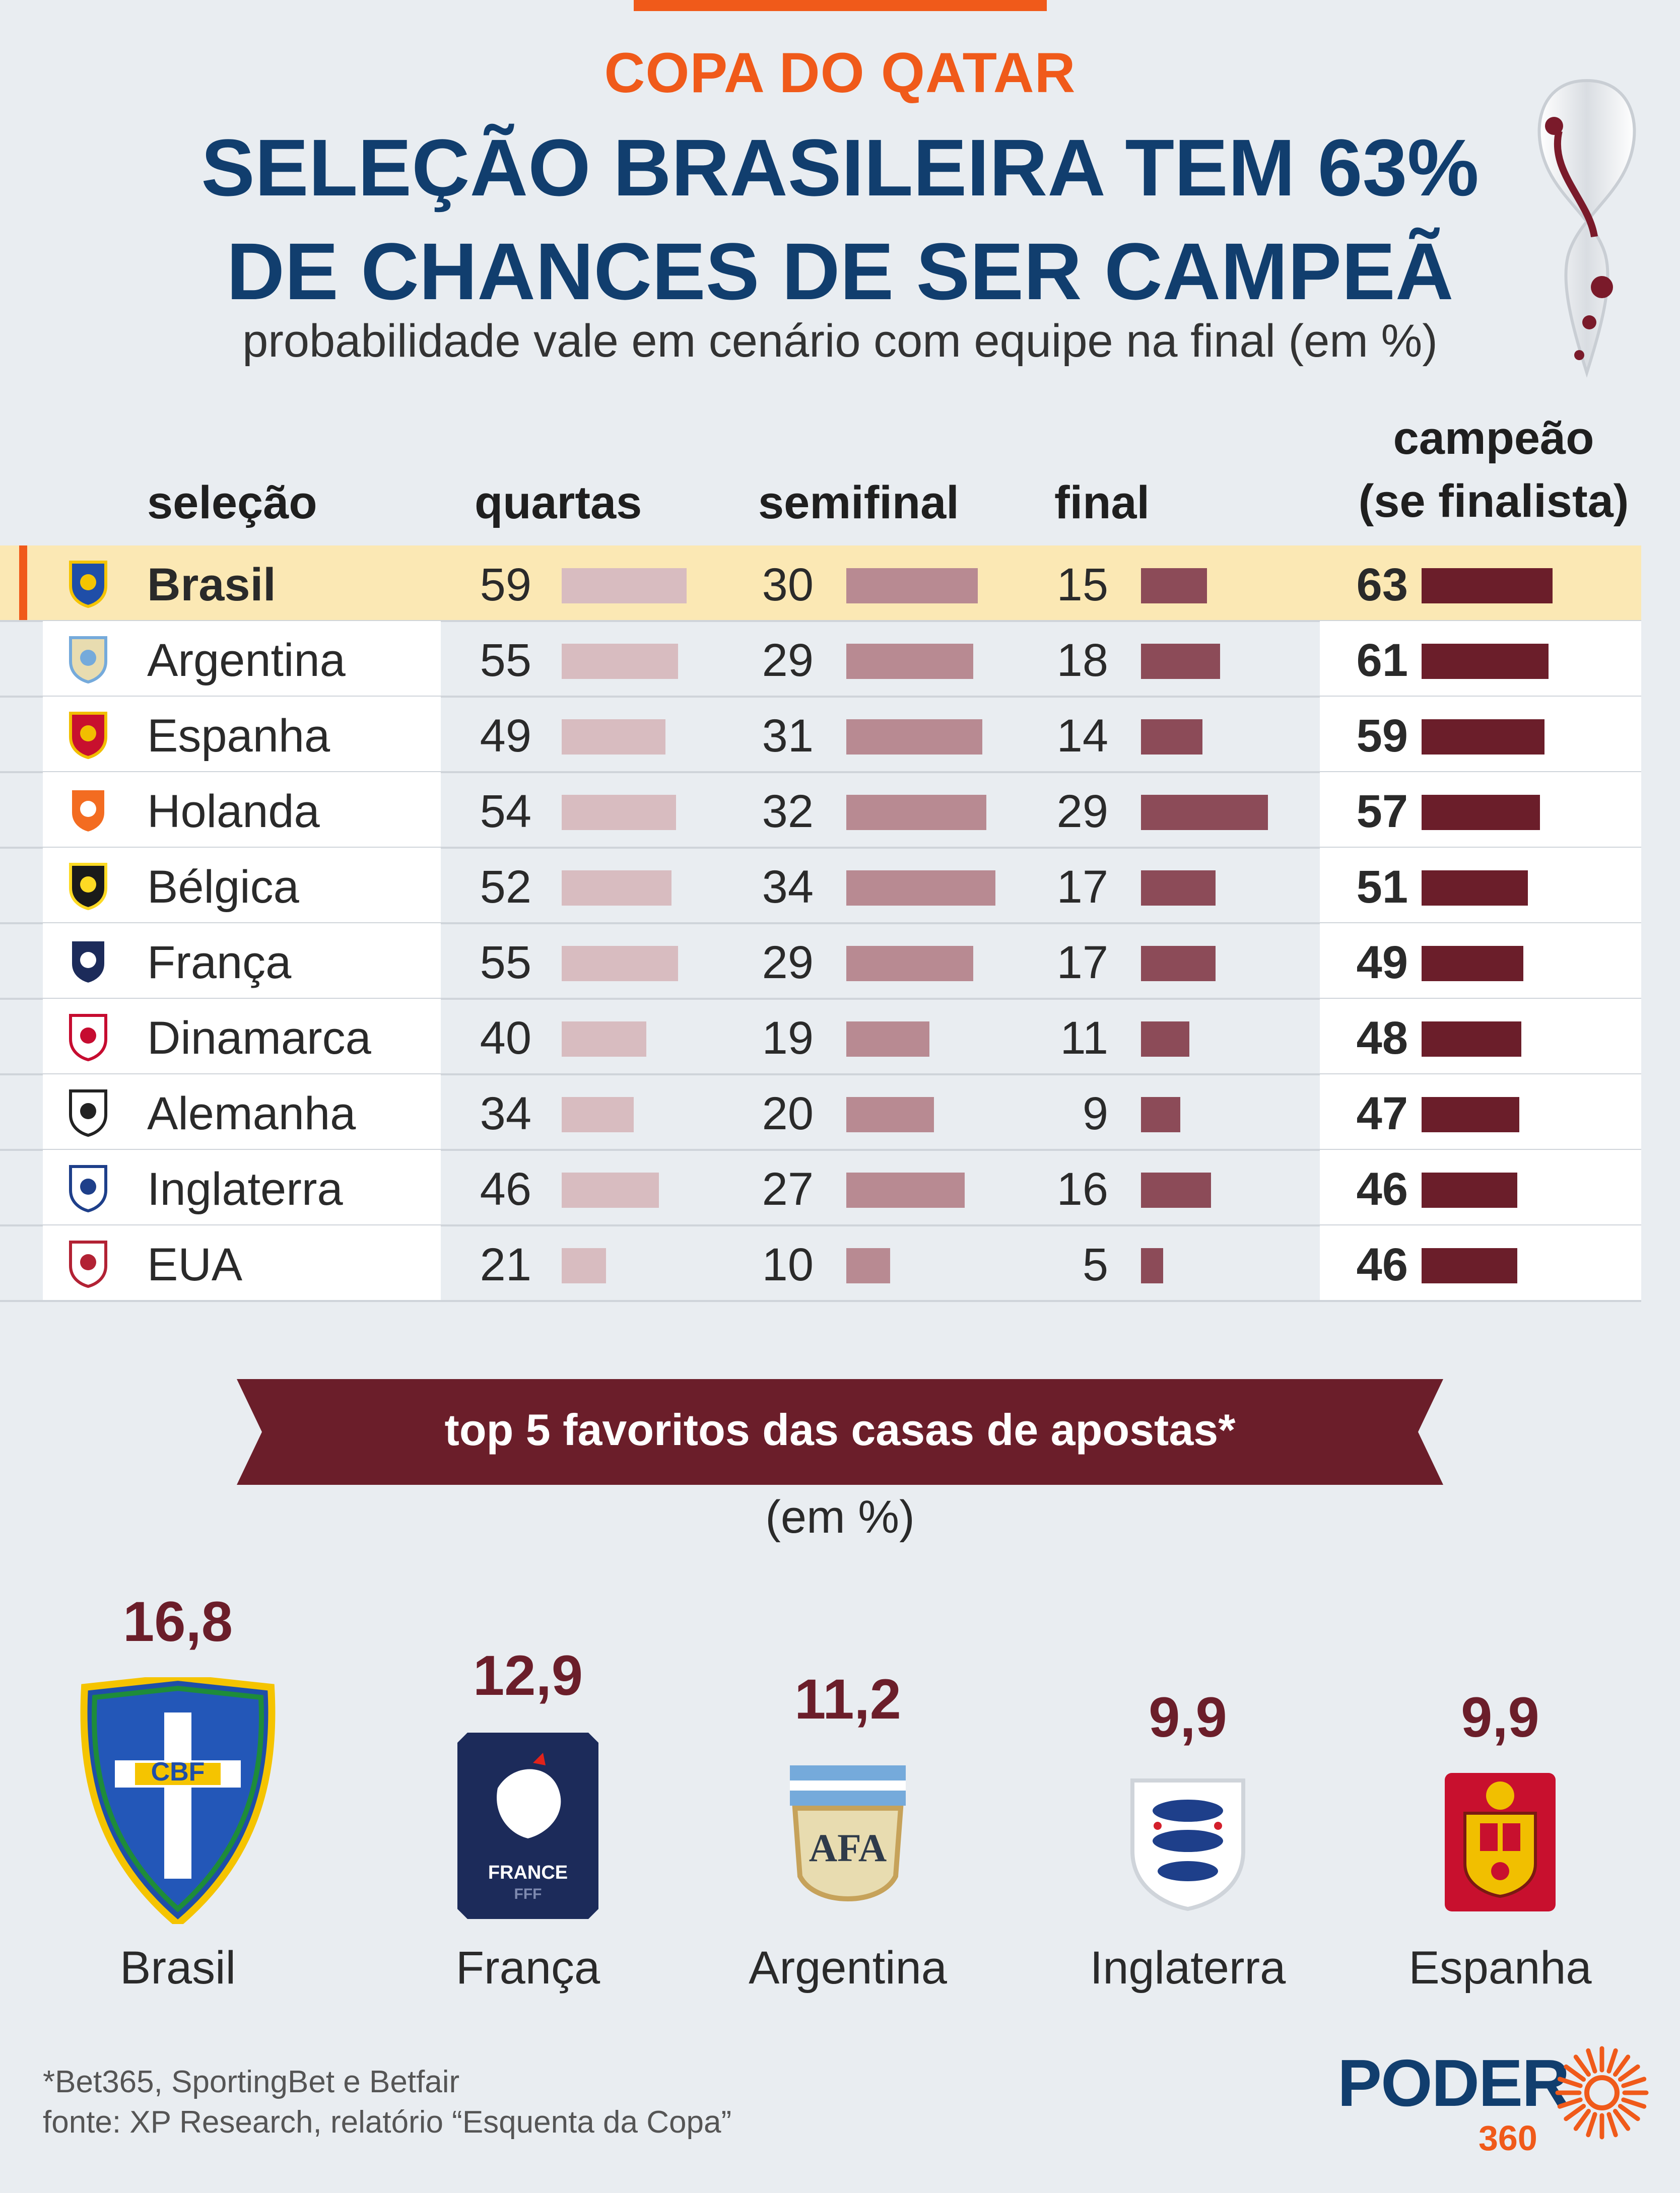  I want to click on table-row: Bélgica 52 34 17 51, so click(840, 886).